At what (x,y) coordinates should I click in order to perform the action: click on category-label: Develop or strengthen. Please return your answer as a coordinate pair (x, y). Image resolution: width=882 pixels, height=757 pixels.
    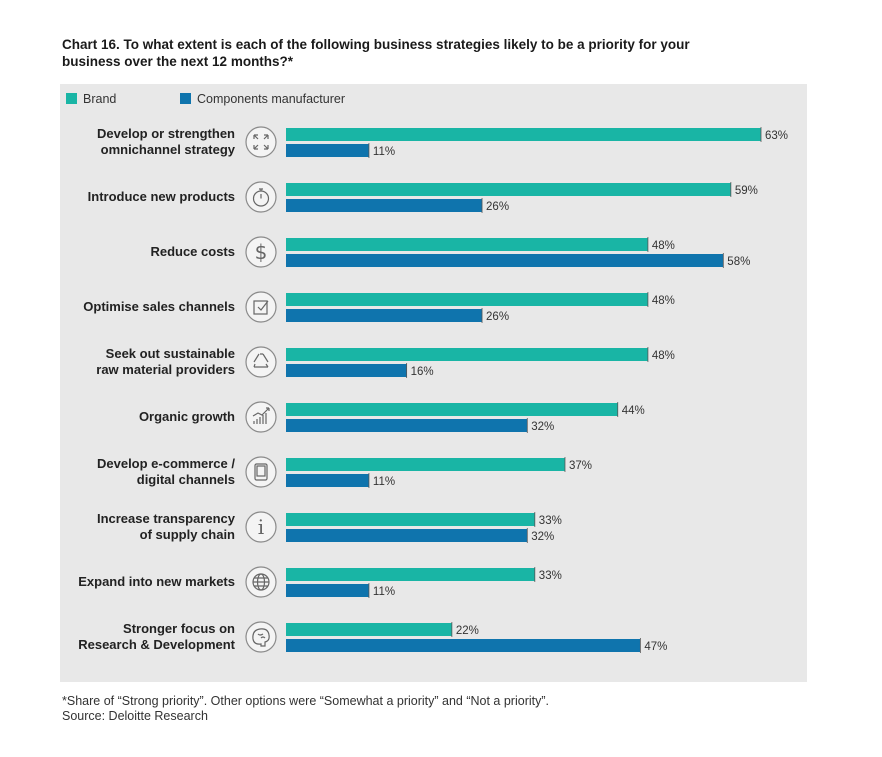
    Looking at the image, I should click on (166, 133).